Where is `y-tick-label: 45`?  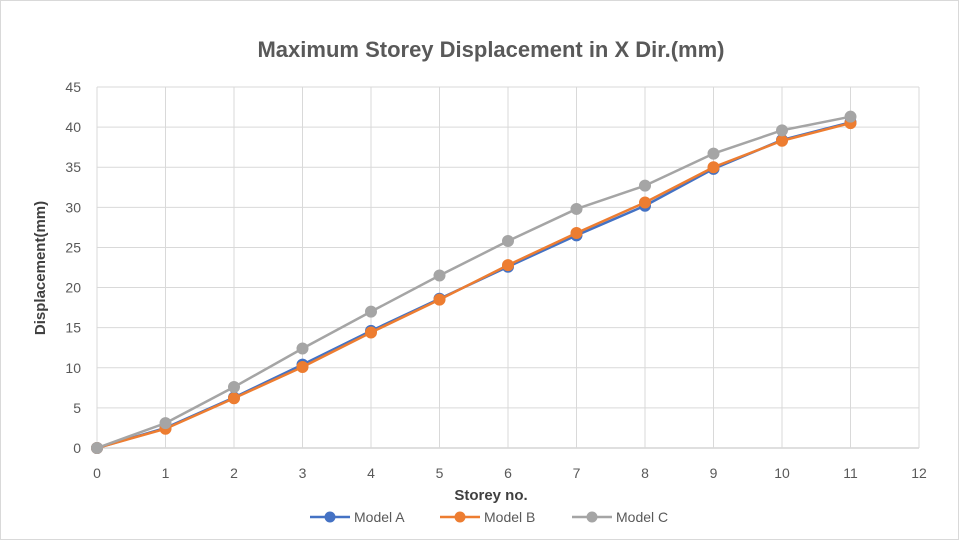
y-tick-label: 45 is located at coordinates (73, 87).